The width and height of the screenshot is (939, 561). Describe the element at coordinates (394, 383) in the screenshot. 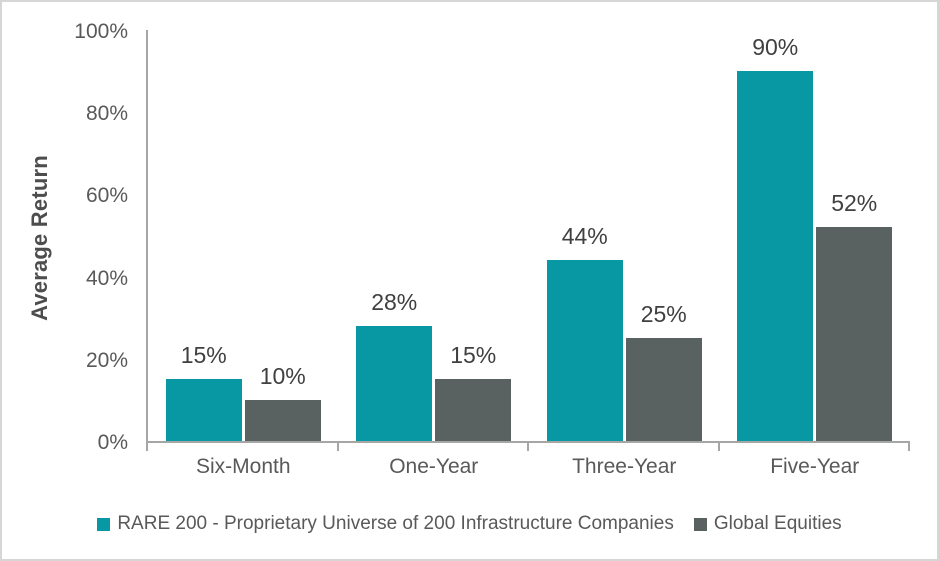

I see `bar-one-year-rare200` at that location.